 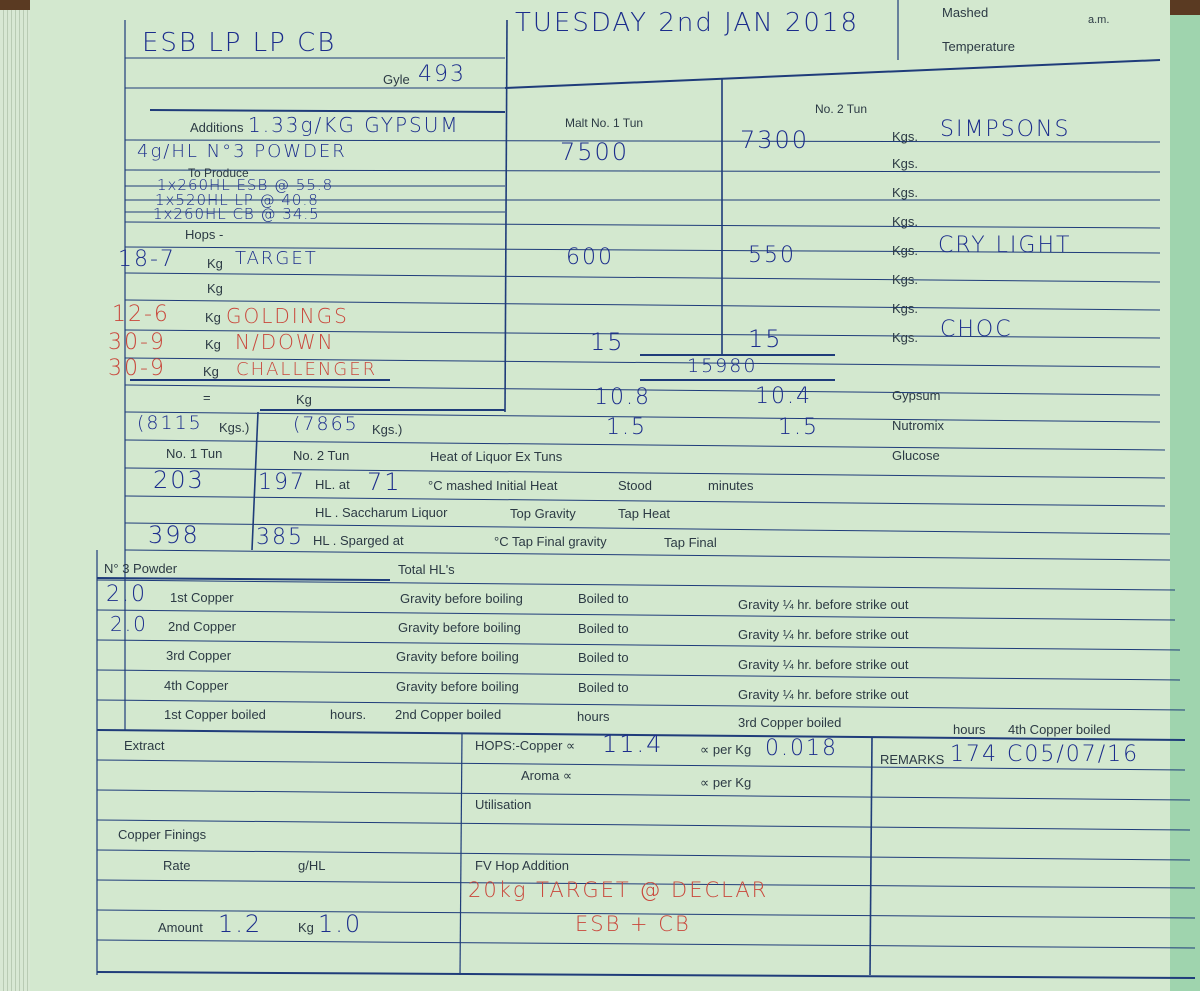 What do you see at coordinates (522, 865) in the screenshot?
I see `fv-hop-addition-label: FV Hop Addition` at bounding box center [522, 865].